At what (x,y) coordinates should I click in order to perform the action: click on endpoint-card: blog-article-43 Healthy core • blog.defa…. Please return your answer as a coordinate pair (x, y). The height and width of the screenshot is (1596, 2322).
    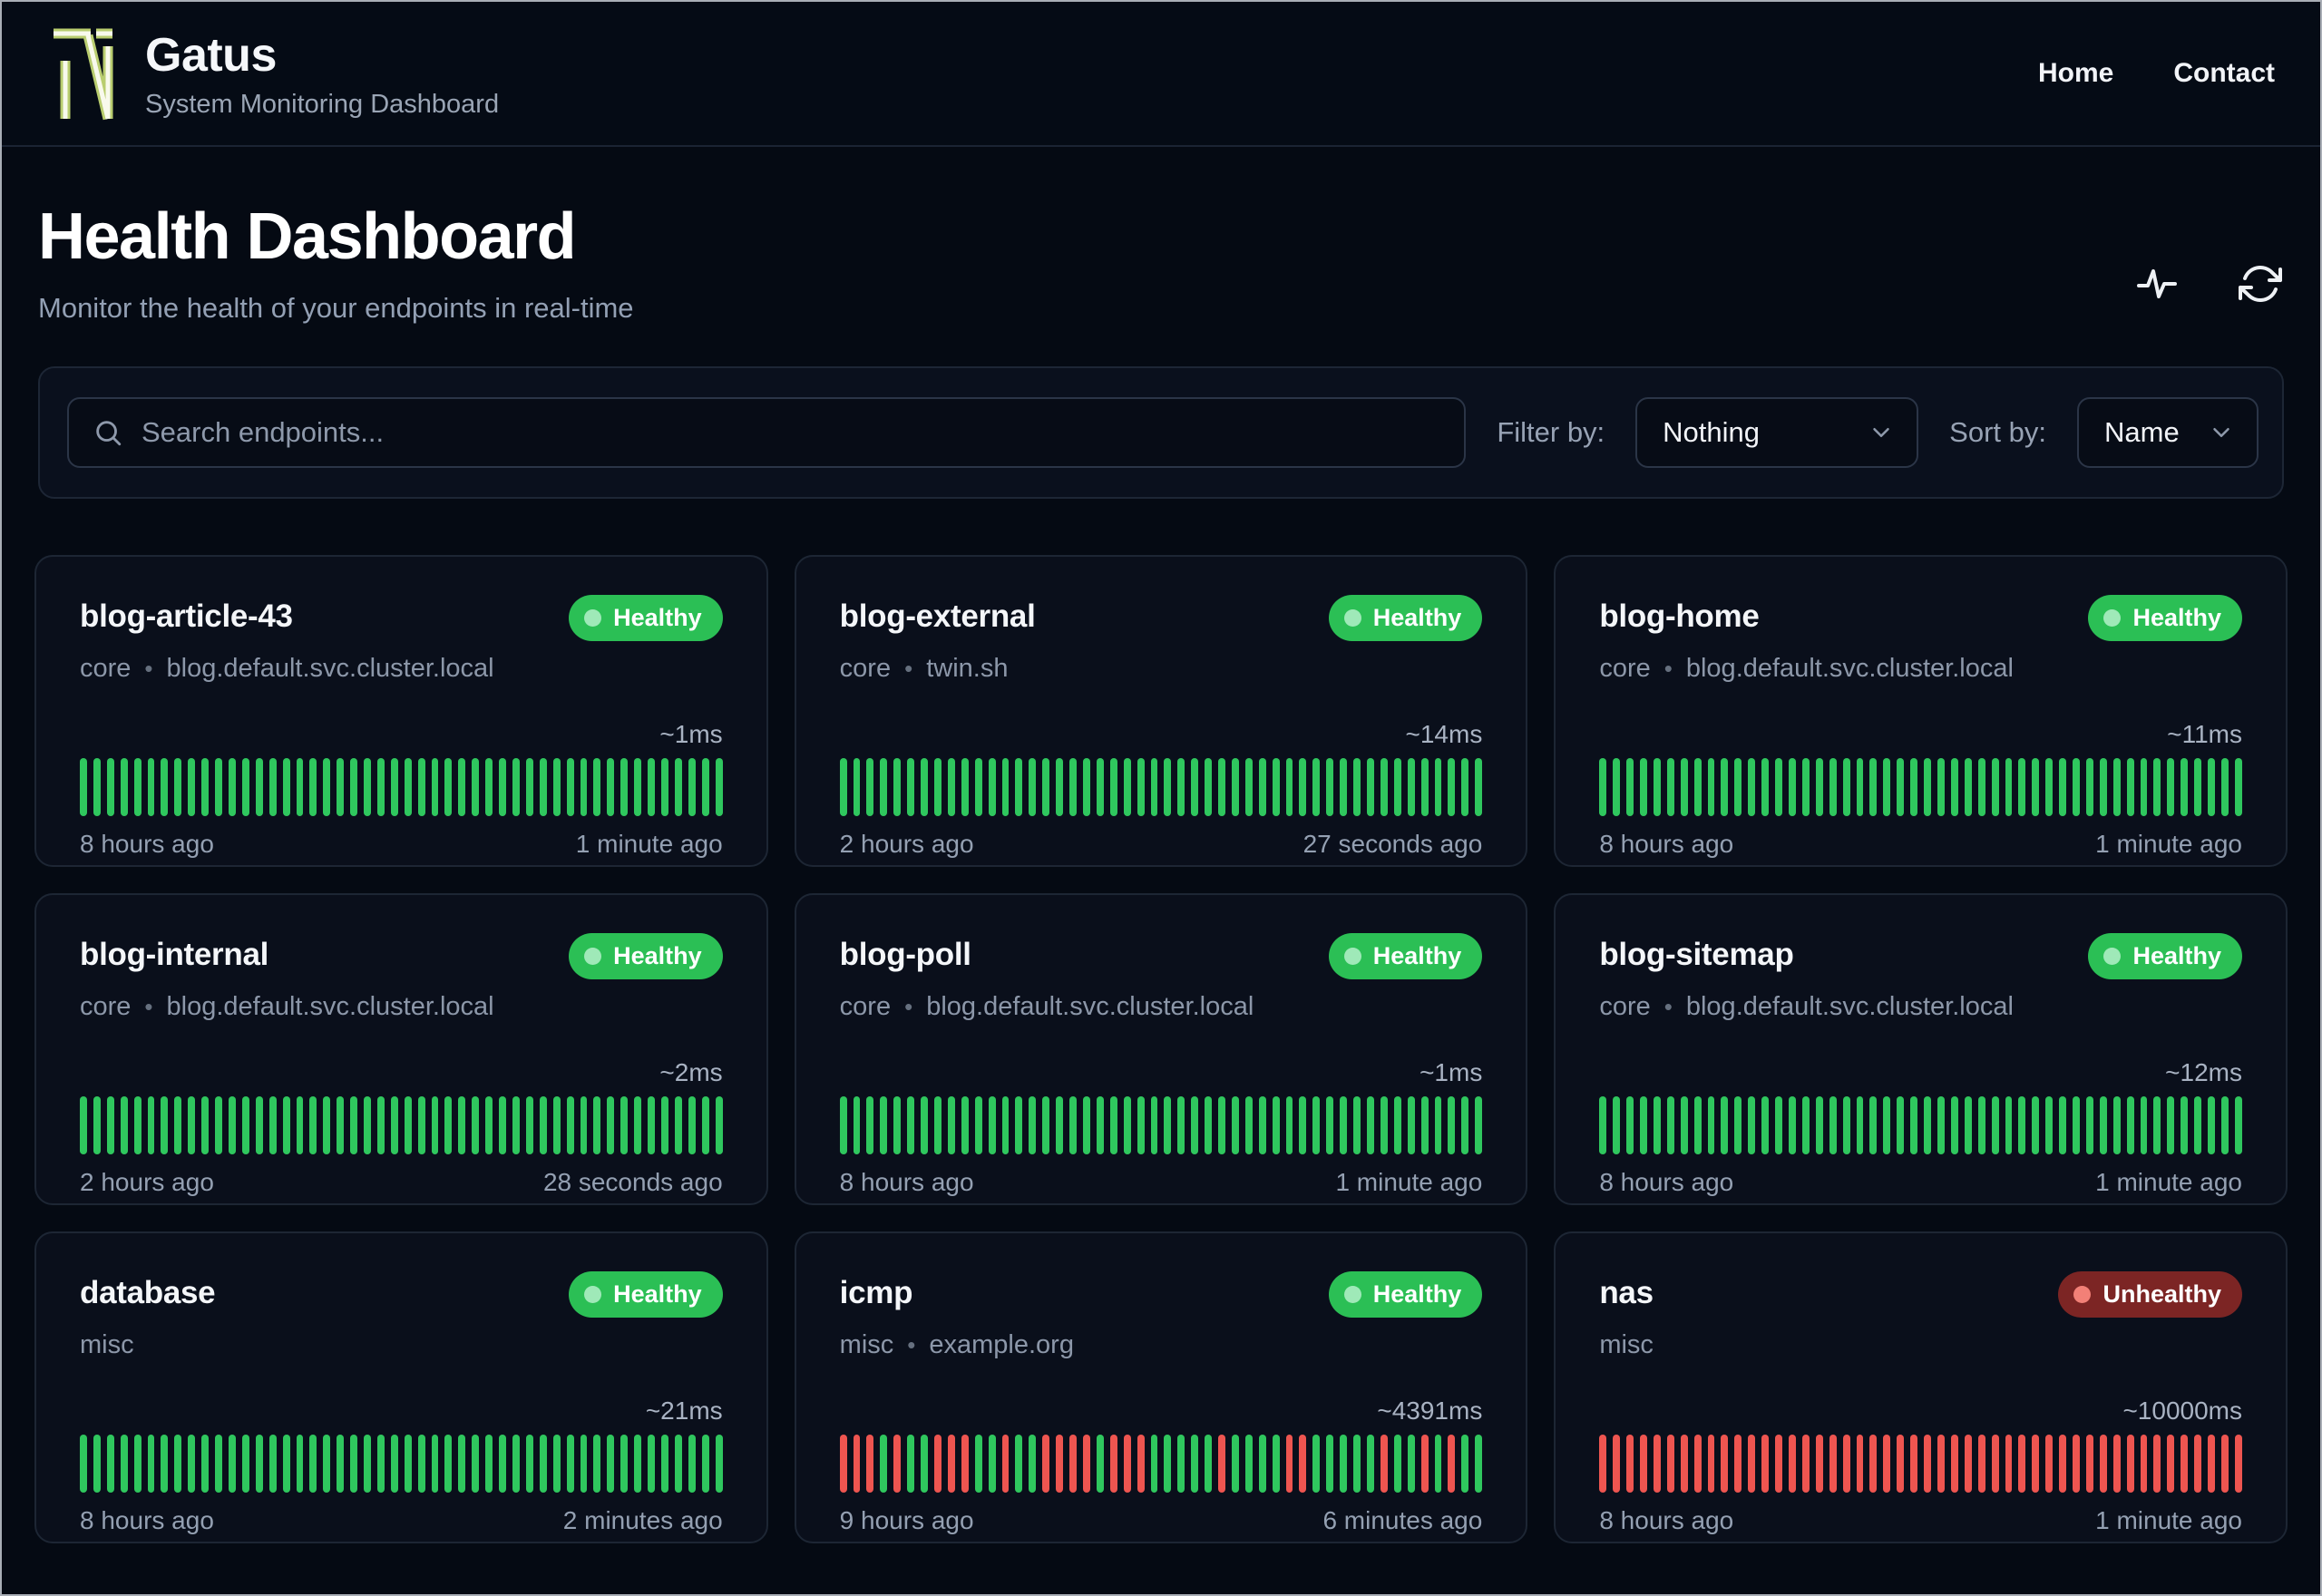
    Looking at the image, I should click on (401, 711).